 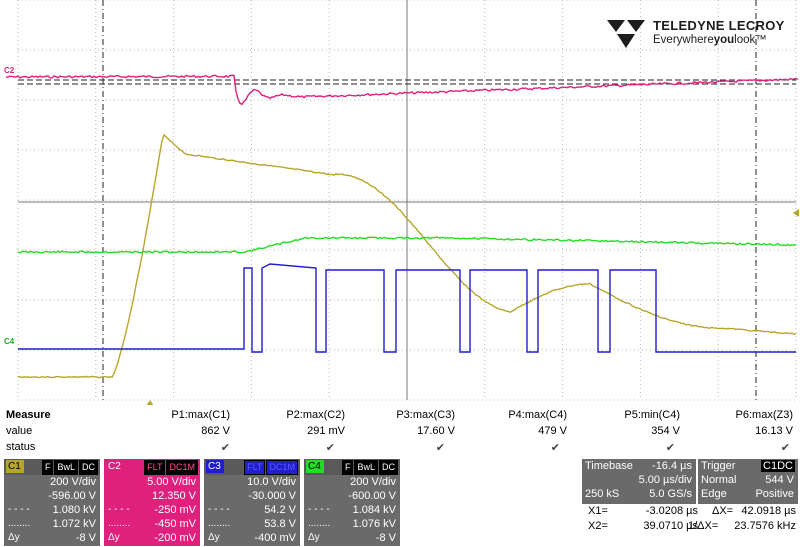 I want to click on channel-flags: FLT DC1M, so click(x=270, y=467).